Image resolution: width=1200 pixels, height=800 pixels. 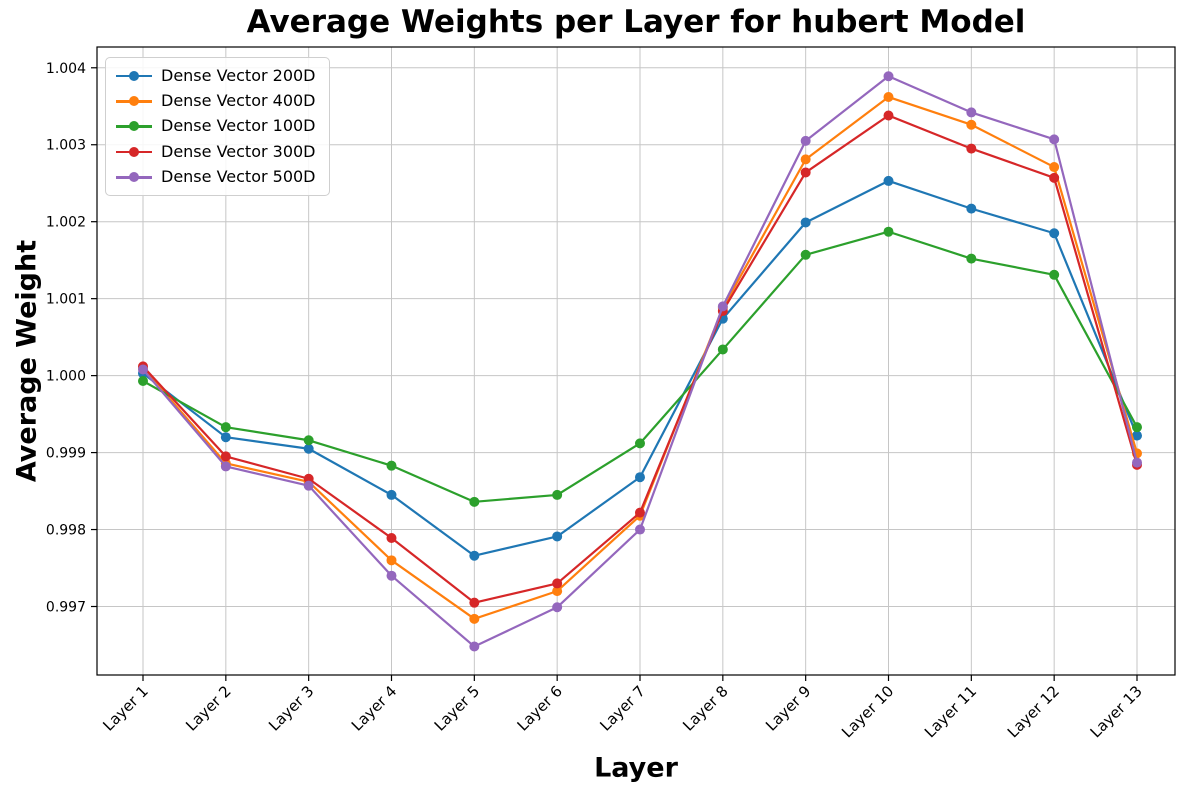 What do you see at coordinates (622, 708) in the screenshot?
I see `x-tick-label: Layer 7` at bounding box center [622, 708].